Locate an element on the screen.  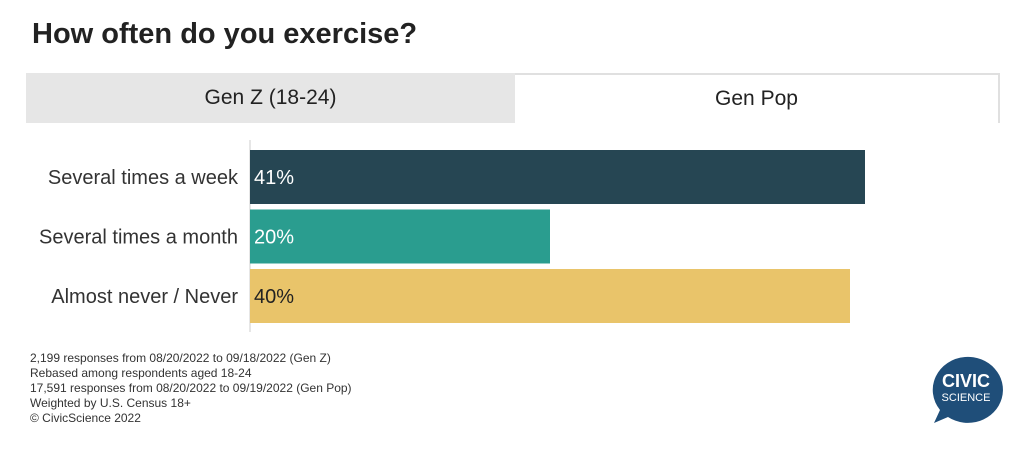
footnote-line: © CivicScience 2022 is located at coordinates (85, 418).